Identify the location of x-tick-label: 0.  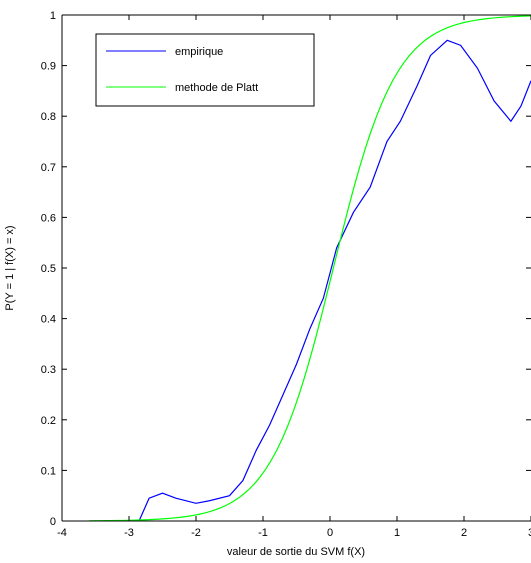
(330, 533).